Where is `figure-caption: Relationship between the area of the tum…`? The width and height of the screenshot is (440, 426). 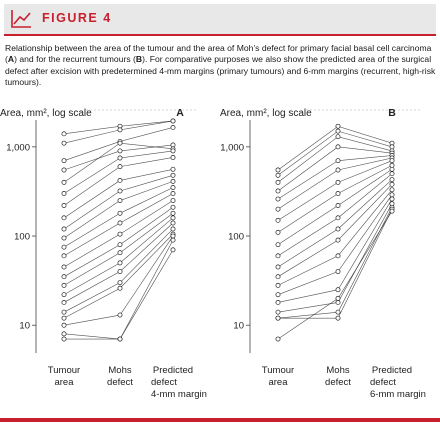
figure-caption: Relationship between the area of the tum… is located at coordinates (221, 66).